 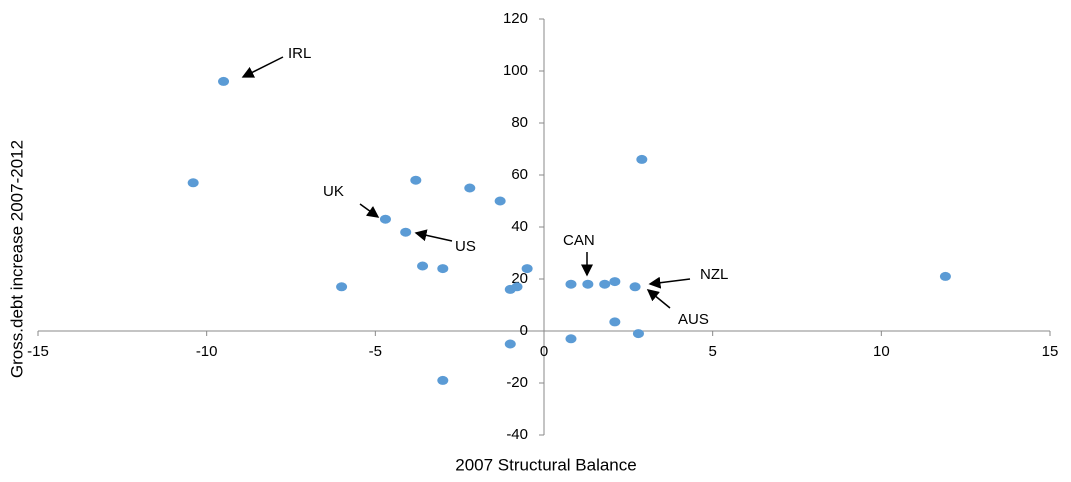 I want to click on y-tick-label: 120, so click(x=515, y=18).